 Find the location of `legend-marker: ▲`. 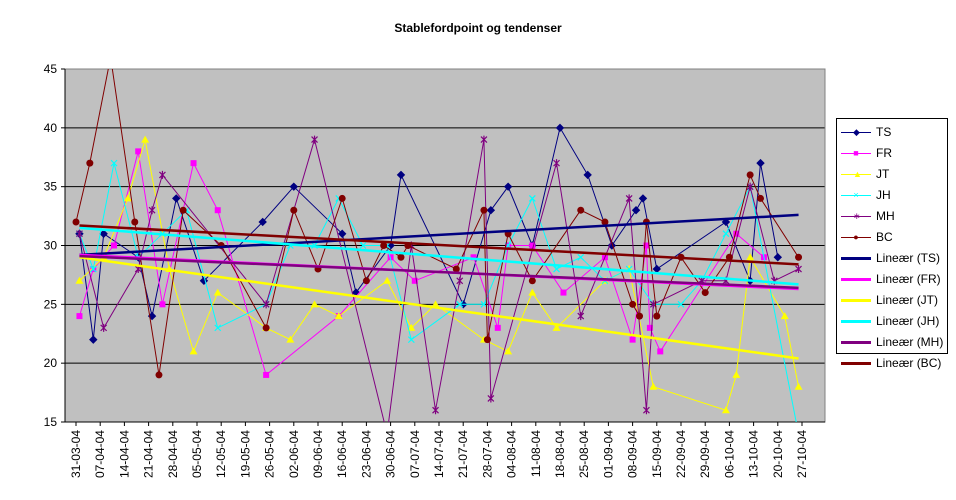

legend-marker: ▲ is located at coordinates (857, 173).